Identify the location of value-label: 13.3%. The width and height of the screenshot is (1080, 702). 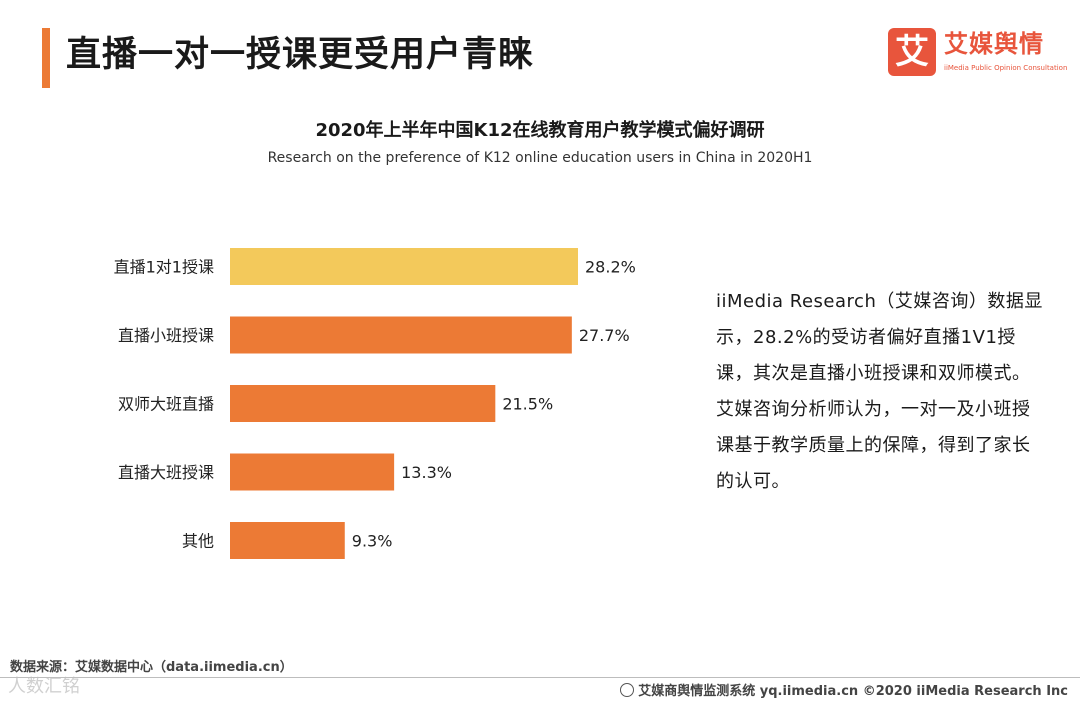
(426, 472).